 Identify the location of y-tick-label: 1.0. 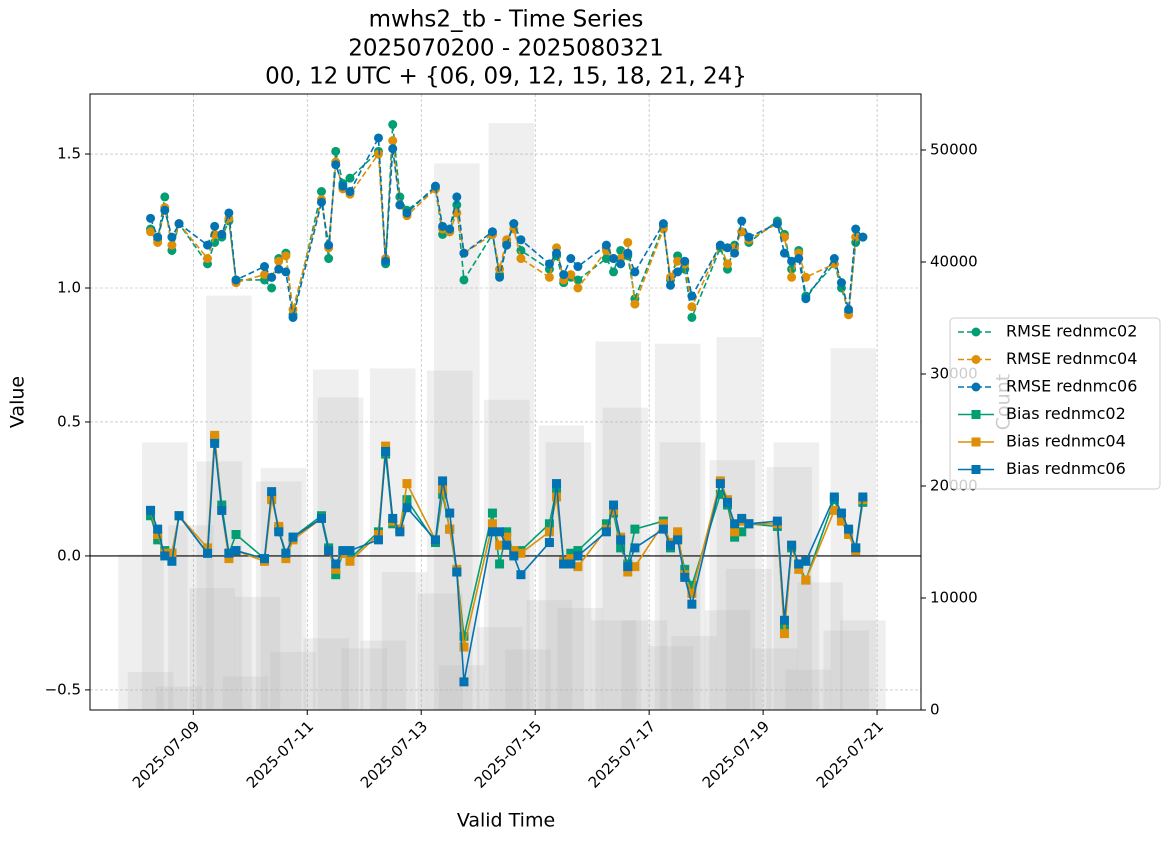
(69, 287).